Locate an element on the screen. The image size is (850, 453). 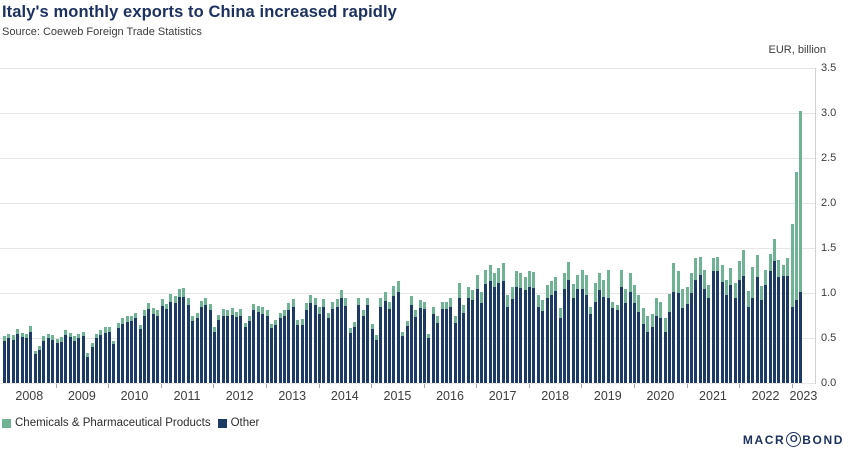
x-tick-label: 2014 is located at coordinates (344, 396).